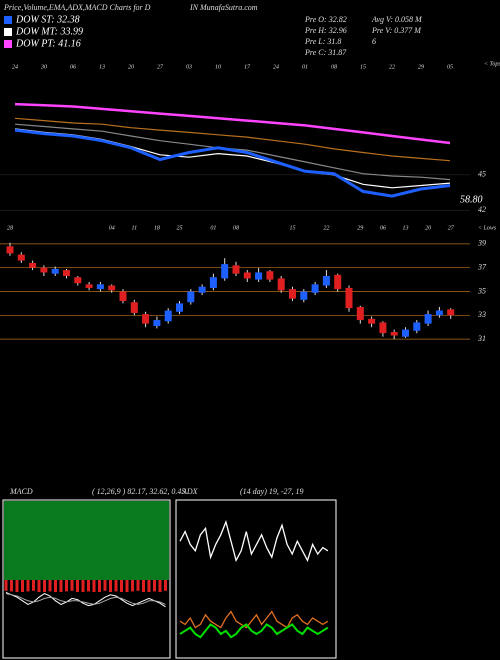 This screenshot has height=660, width=500. I want to click on y-tick-label: 39, so click(481, 243).